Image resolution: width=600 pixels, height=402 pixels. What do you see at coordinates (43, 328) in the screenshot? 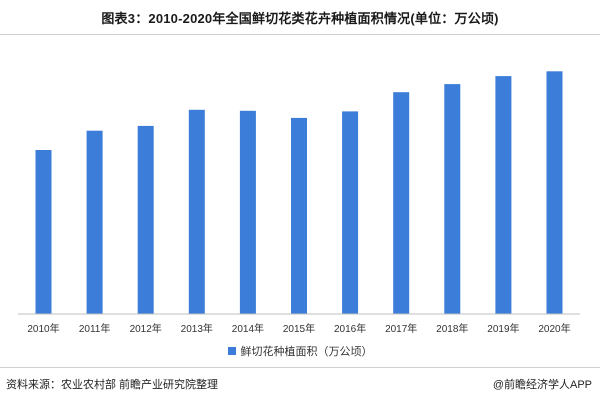
I see `x-tick-label: 2010年` at bounding box center [43, 328].